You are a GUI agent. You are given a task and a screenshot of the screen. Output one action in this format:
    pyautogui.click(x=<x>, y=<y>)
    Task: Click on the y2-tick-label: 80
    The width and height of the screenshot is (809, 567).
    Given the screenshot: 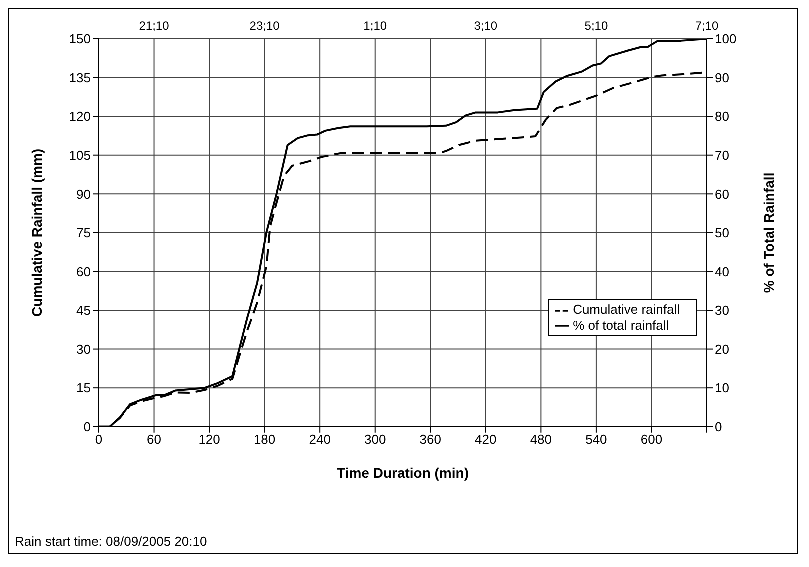 What is the action you would take?
    pyautogui.click(x=722, y=116)
    